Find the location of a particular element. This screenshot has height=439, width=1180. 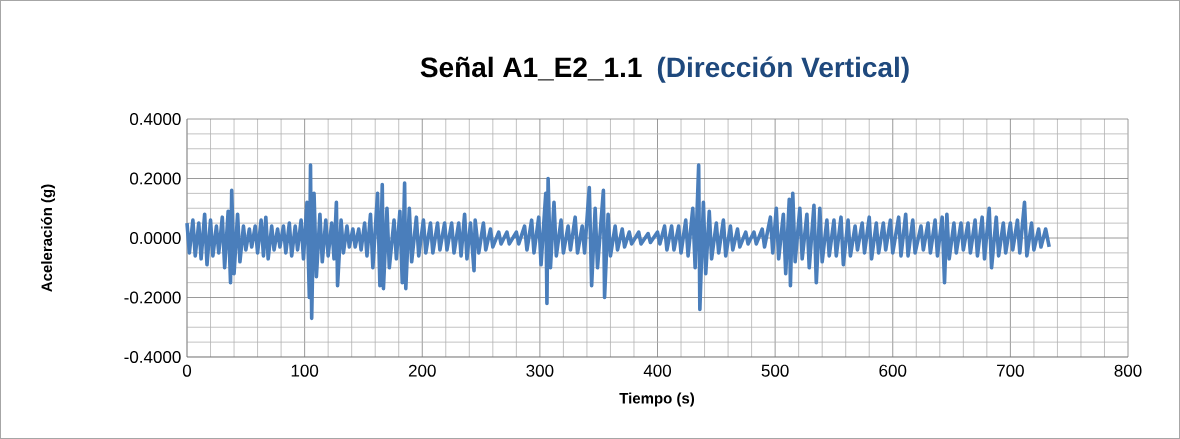

x-tick-label: 600 is located at coordinates (893, 370).